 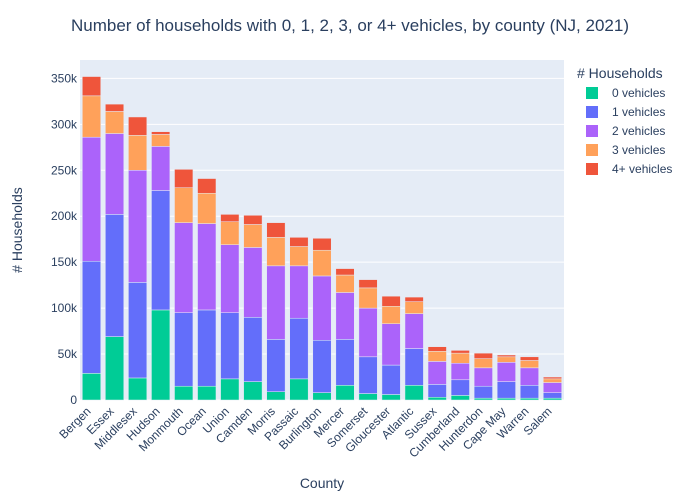 I want to click on legend-entry: 3 vehicles, so click(x=638, y=150).